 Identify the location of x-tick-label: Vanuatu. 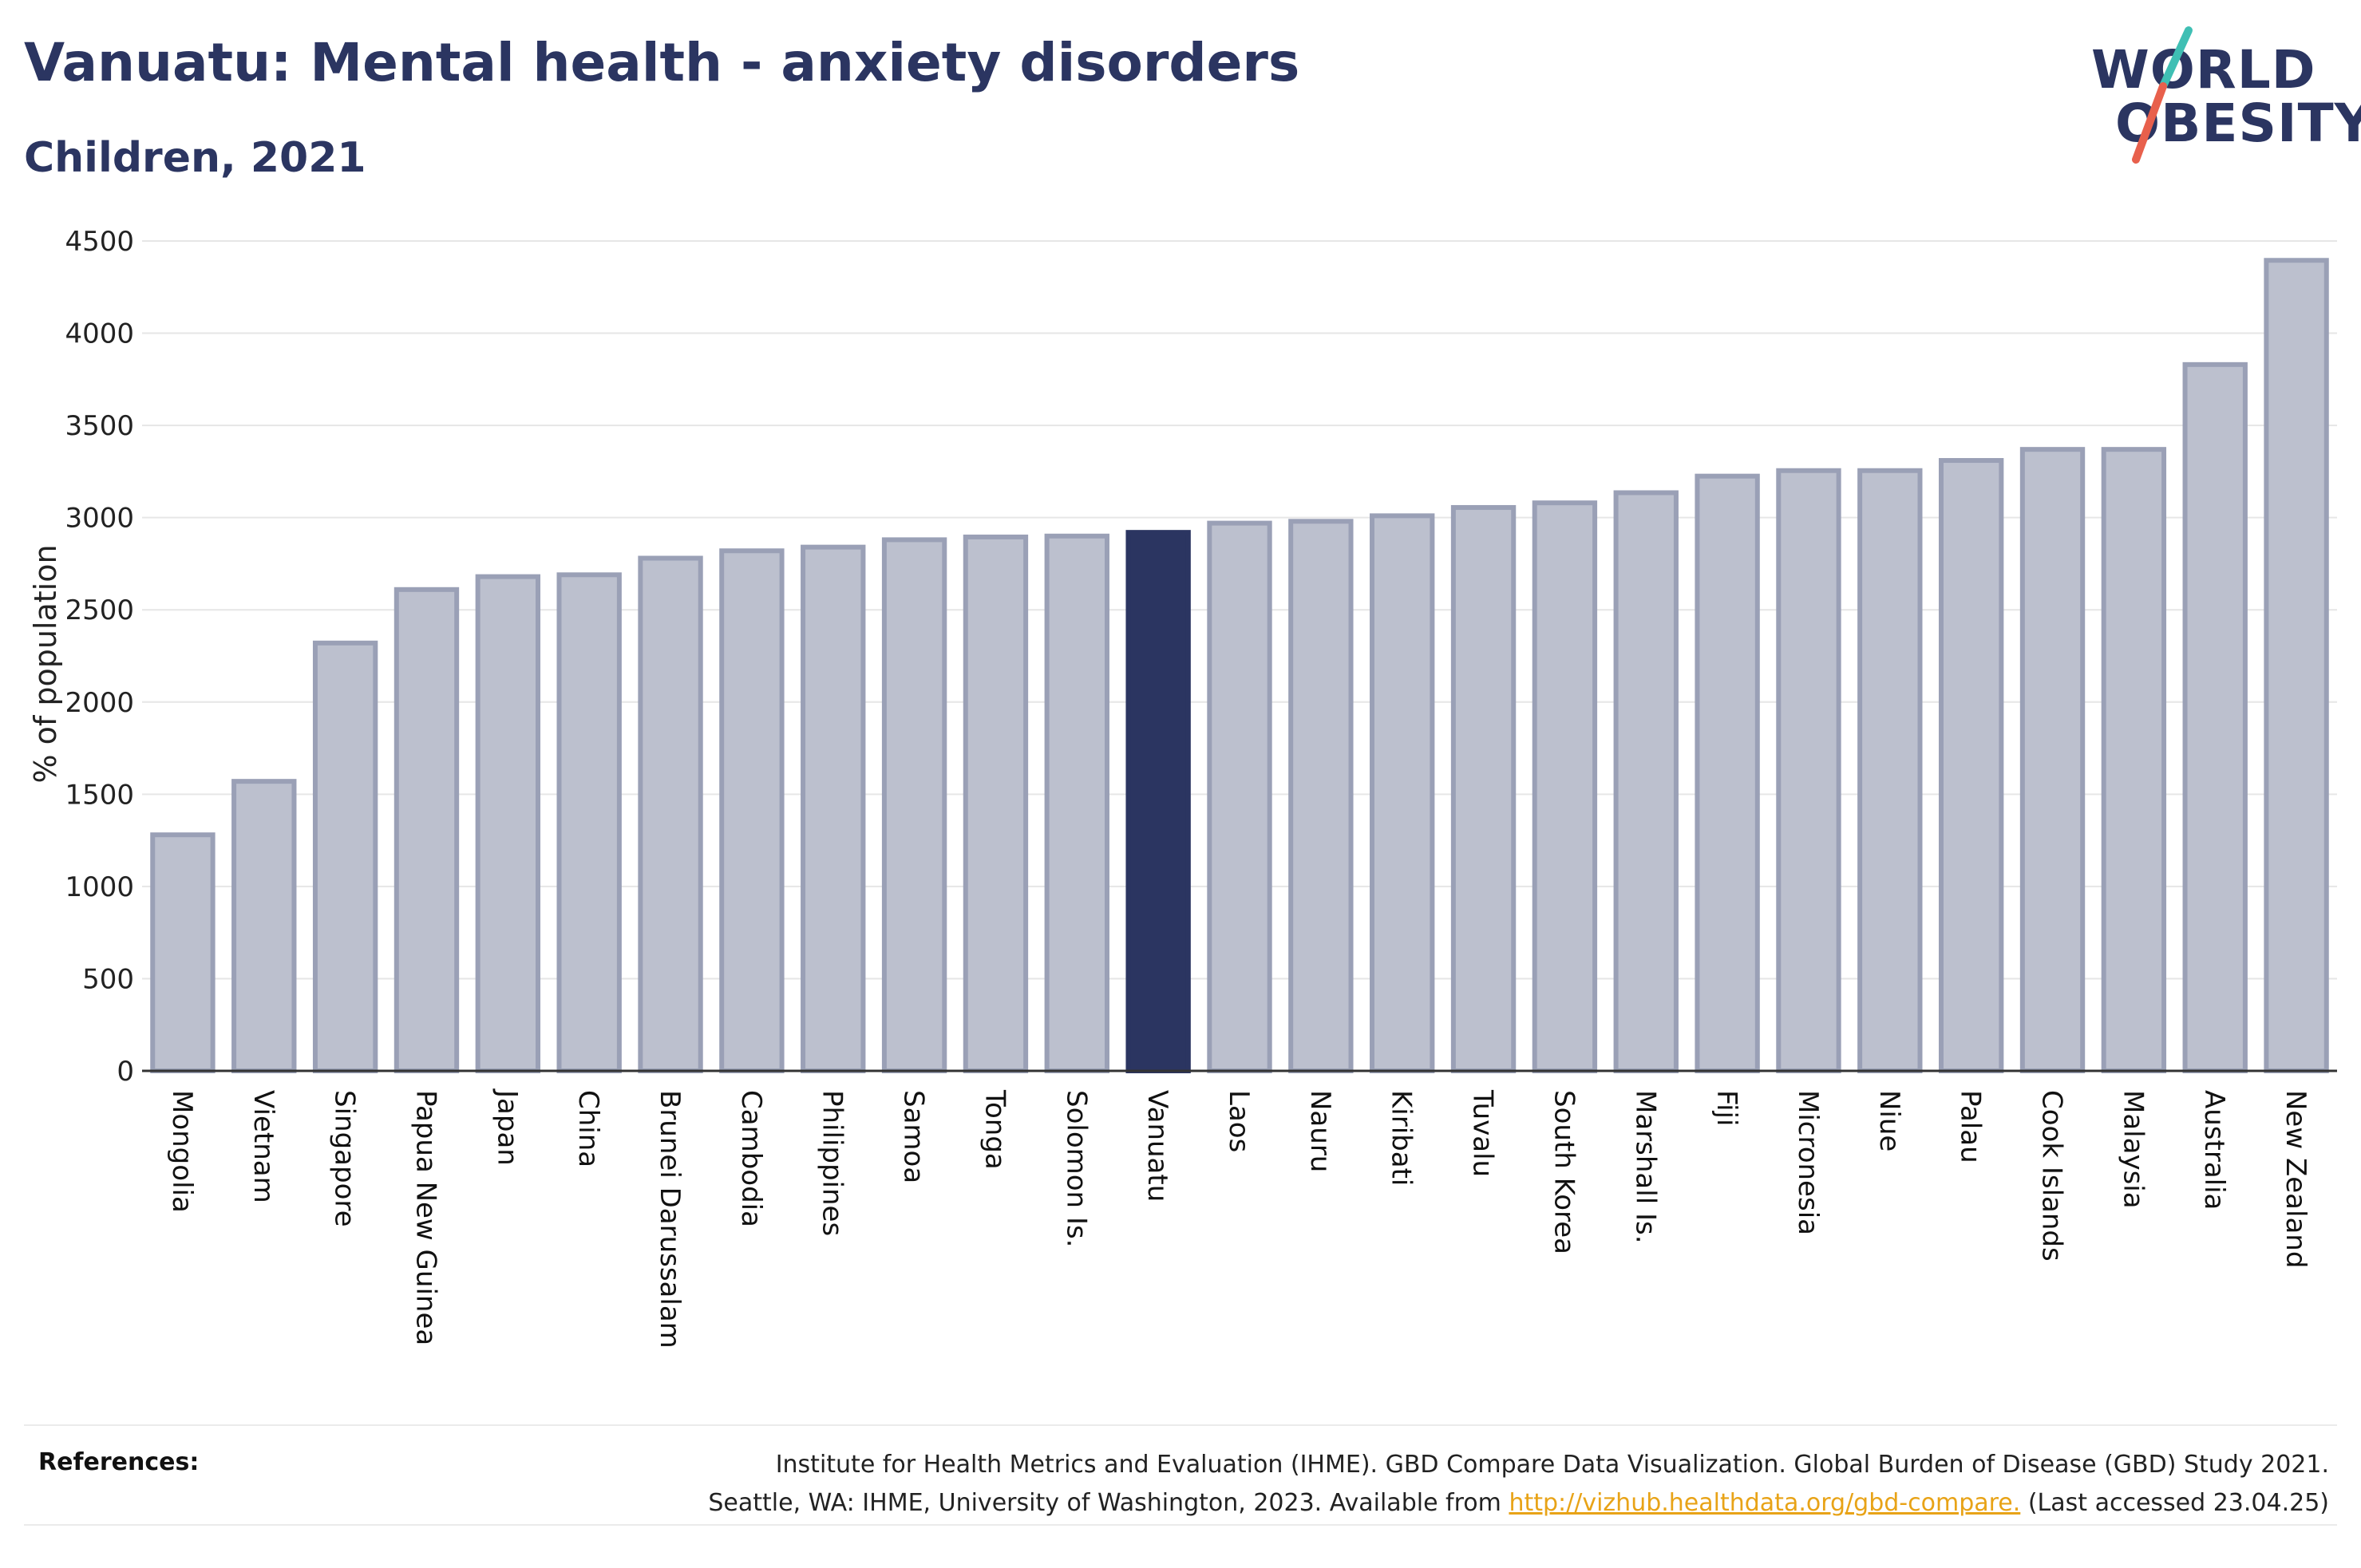
(1157, 1146).